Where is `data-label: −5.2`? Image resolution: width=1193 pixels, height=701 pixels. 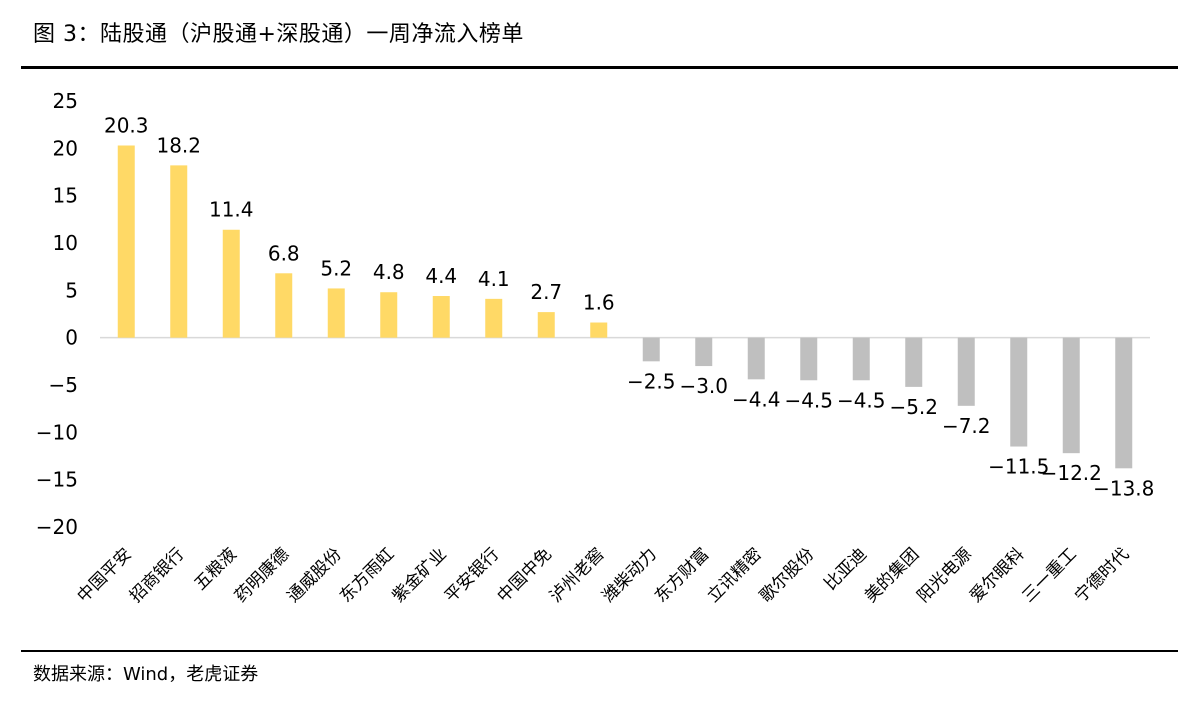
data-label: −5.2 is located at coordinates (913, 407).